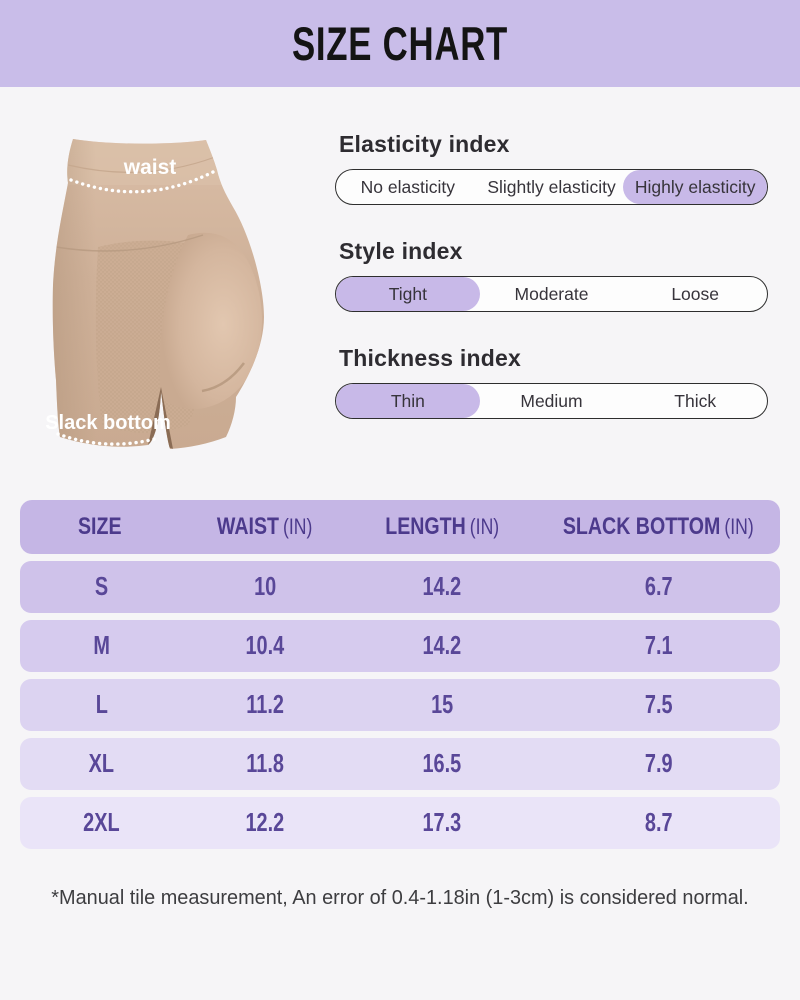  Describe the element at coordinates (265, 526) in the screenshot. I see `column-header-waist: WAIST (IN)` at that location.